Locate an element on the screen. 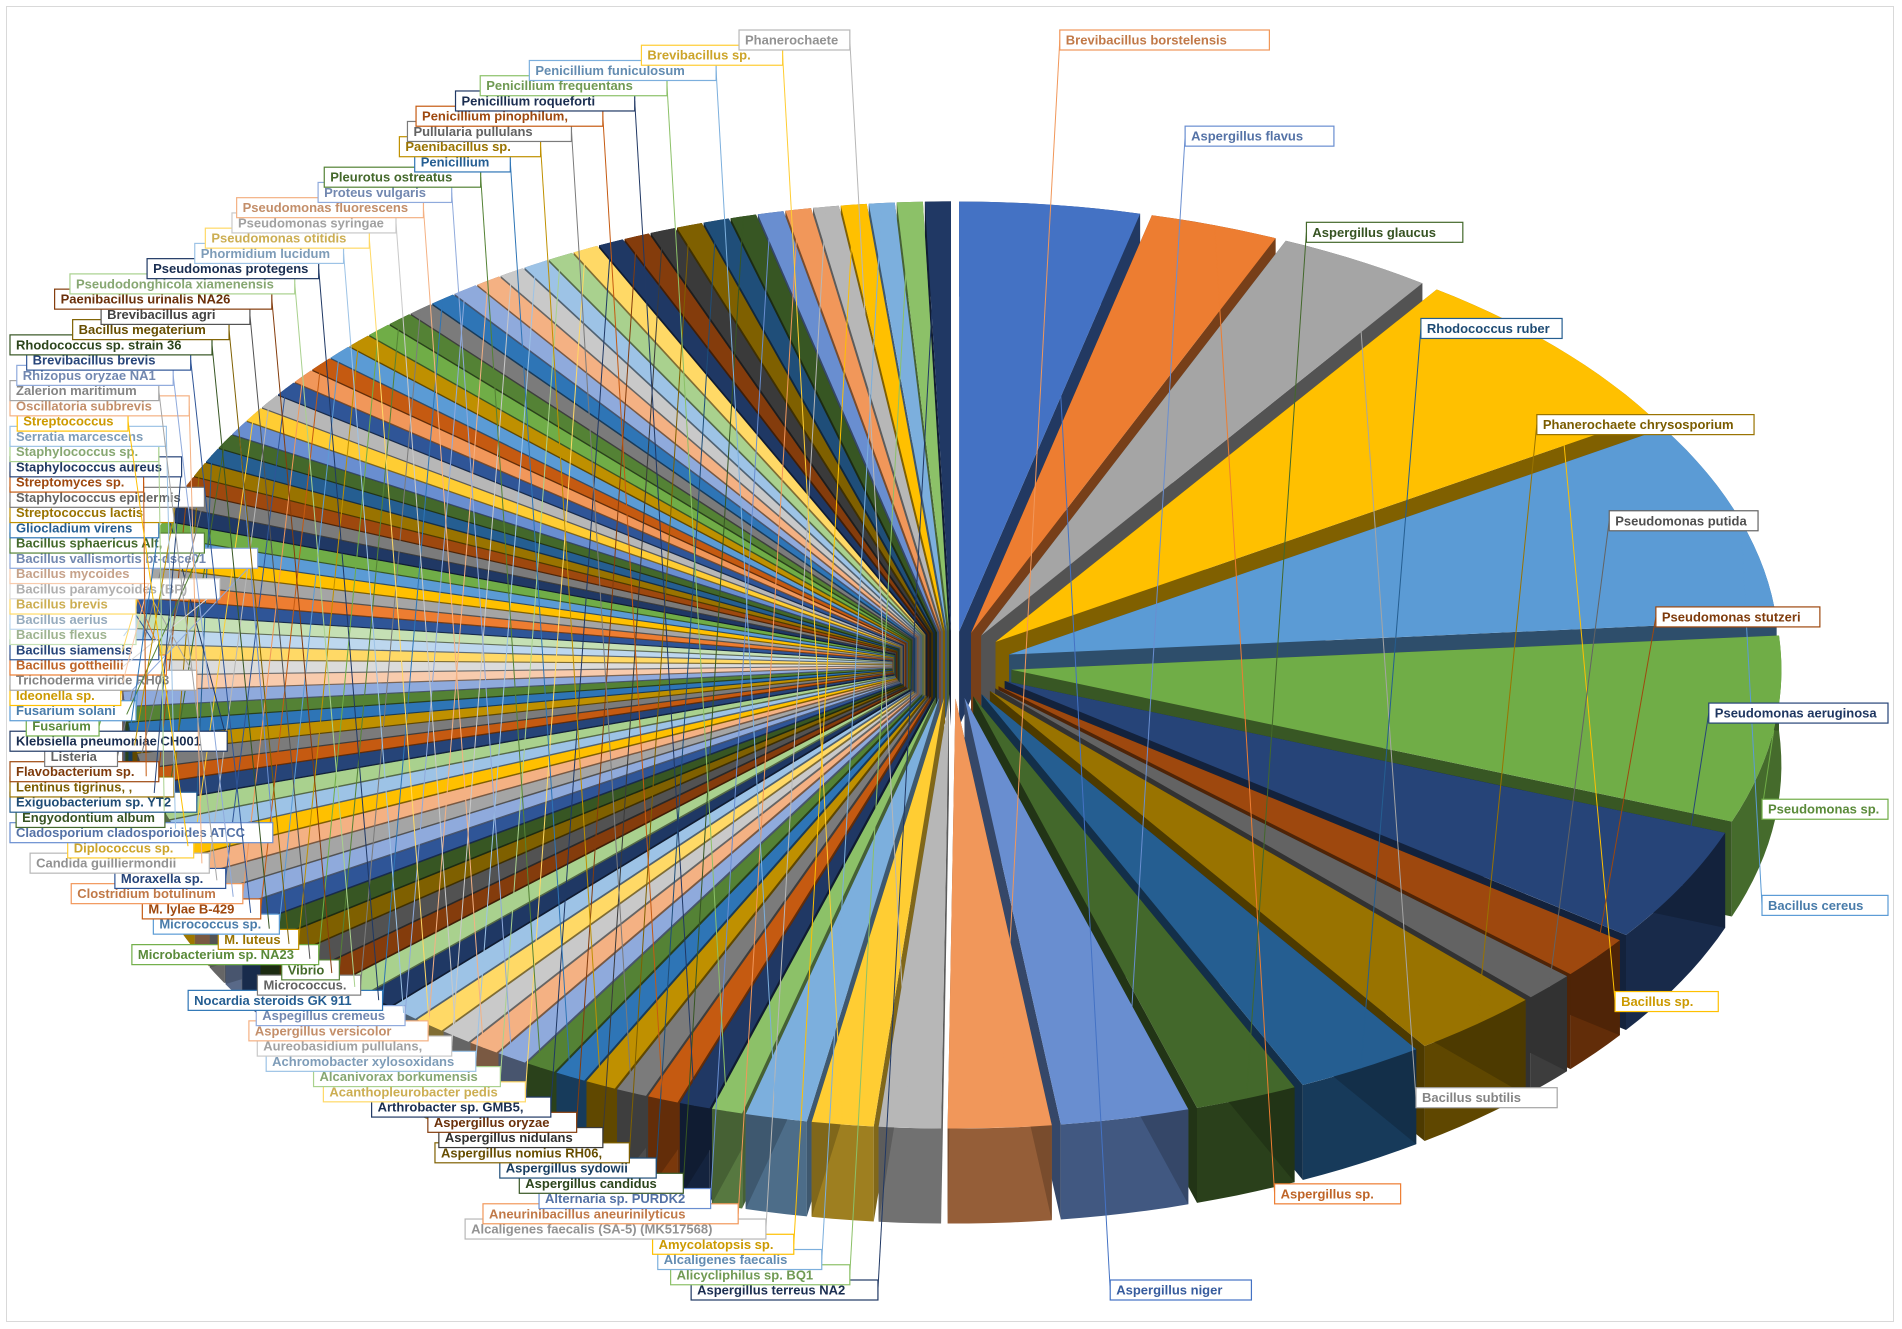 The width and height of the screenshot is (1902, 1329). slice-label: Streptococcus lactis is located at coordinates (79, 512).